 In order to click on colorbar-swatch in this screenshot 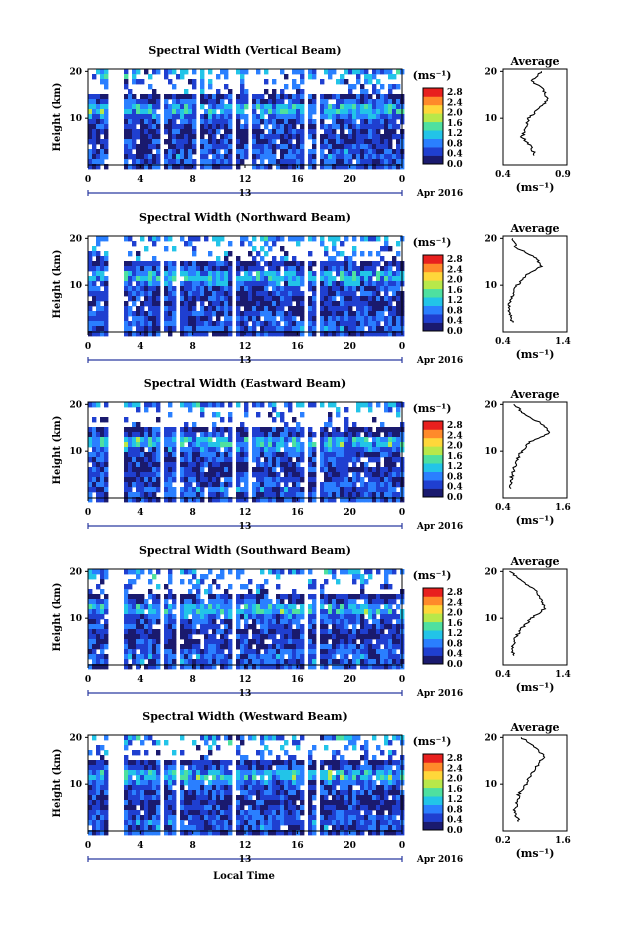, I will do `click(433, 651)`.